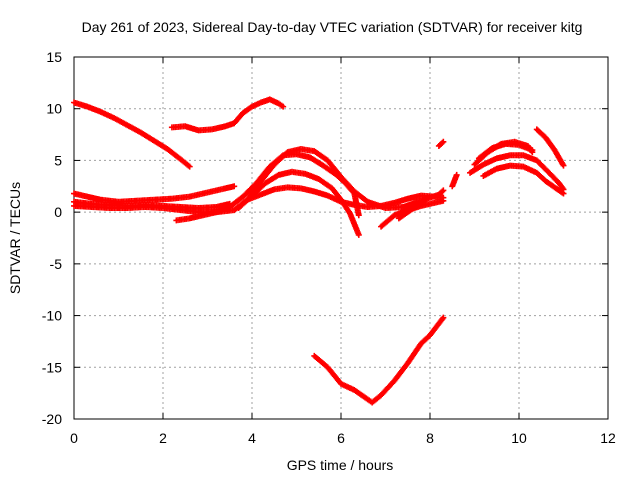  Describe the element at coordinates (54, 57) in the screenshot. I see `y-tick-label: 15` at that location.